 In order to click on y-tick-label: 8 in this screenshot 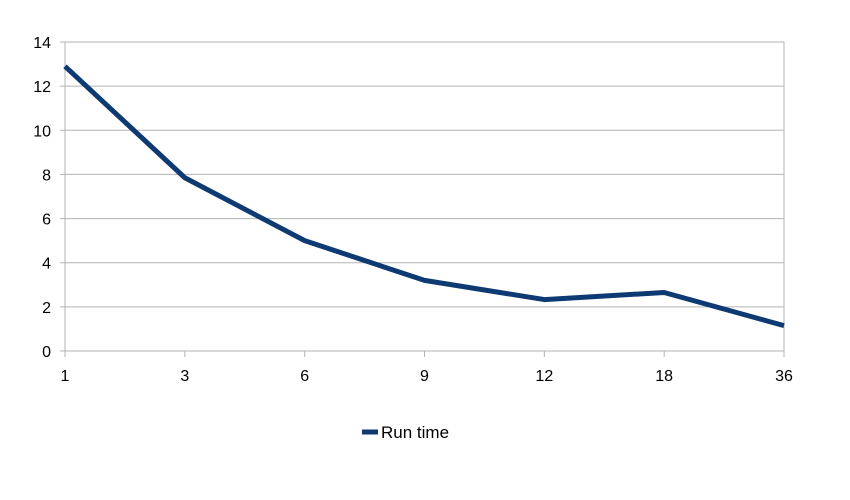, I will do `click(46, 175)`.